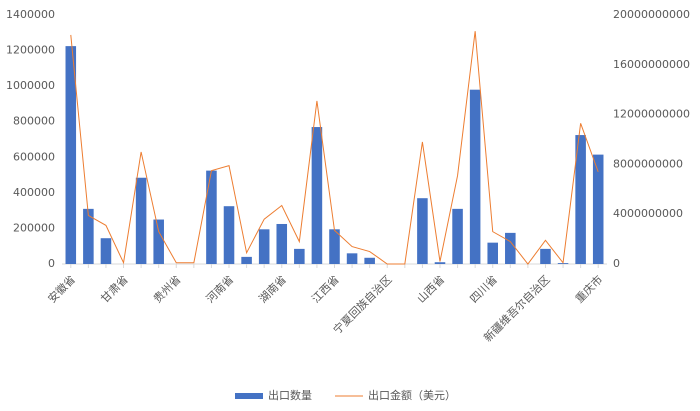 Image resolution: width=700 pixels, height=411 pixels. I want to click on y-tick-label: 400000, so click(34, 192).